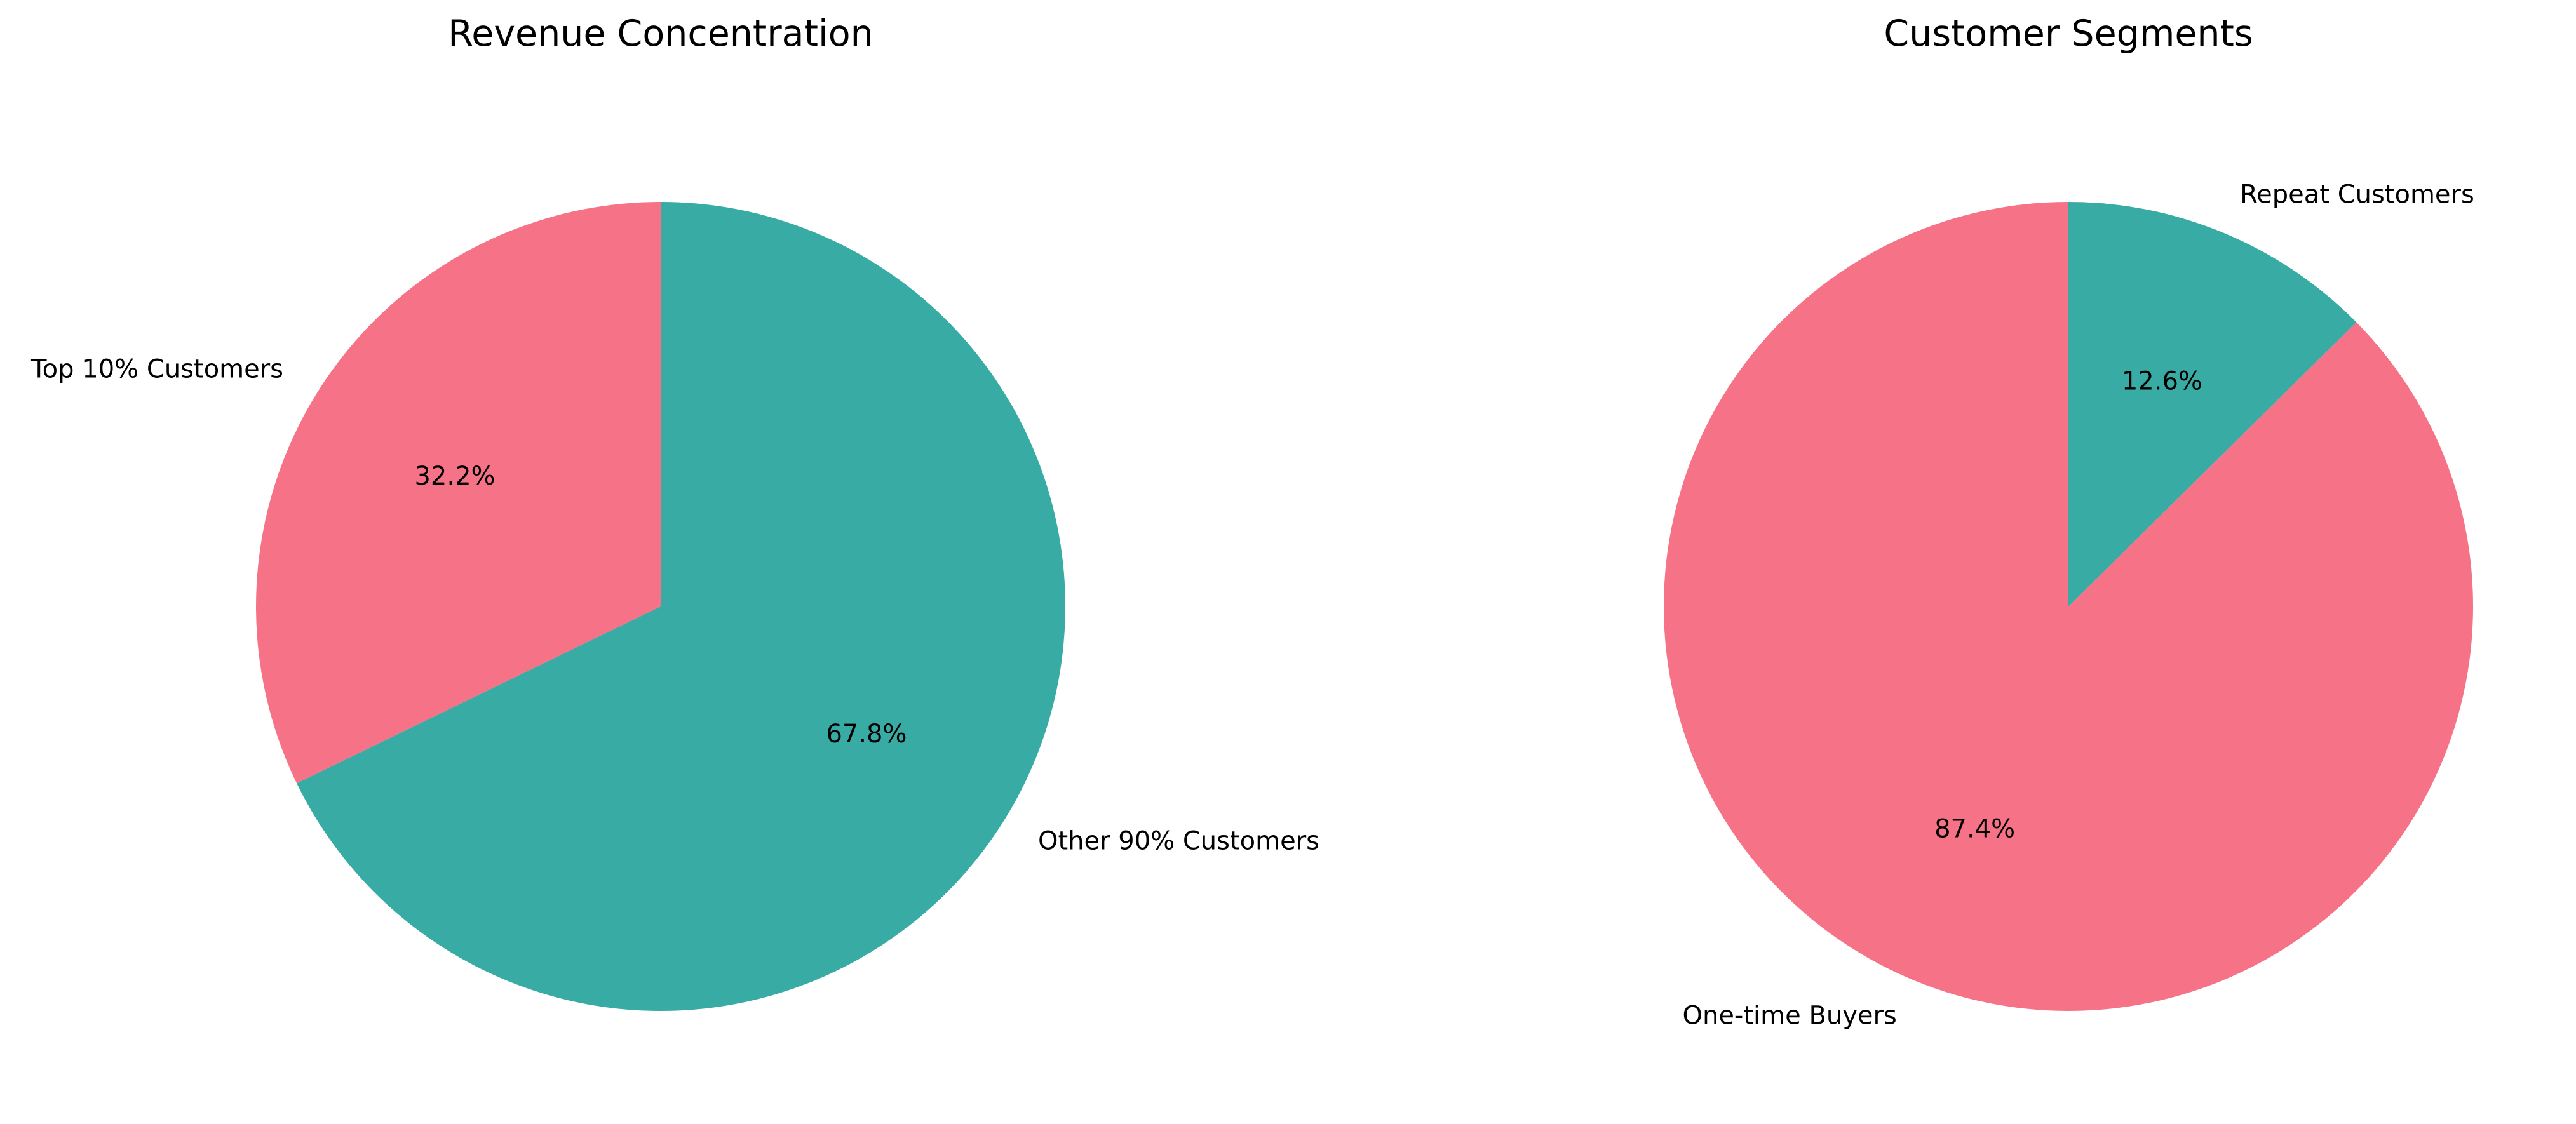 The height and width of the screenshot is (1124, 2576). Describe the element at coordinates (156, 369) in the screenshot. I see `slice-label: Top 10% Customers` at that location.